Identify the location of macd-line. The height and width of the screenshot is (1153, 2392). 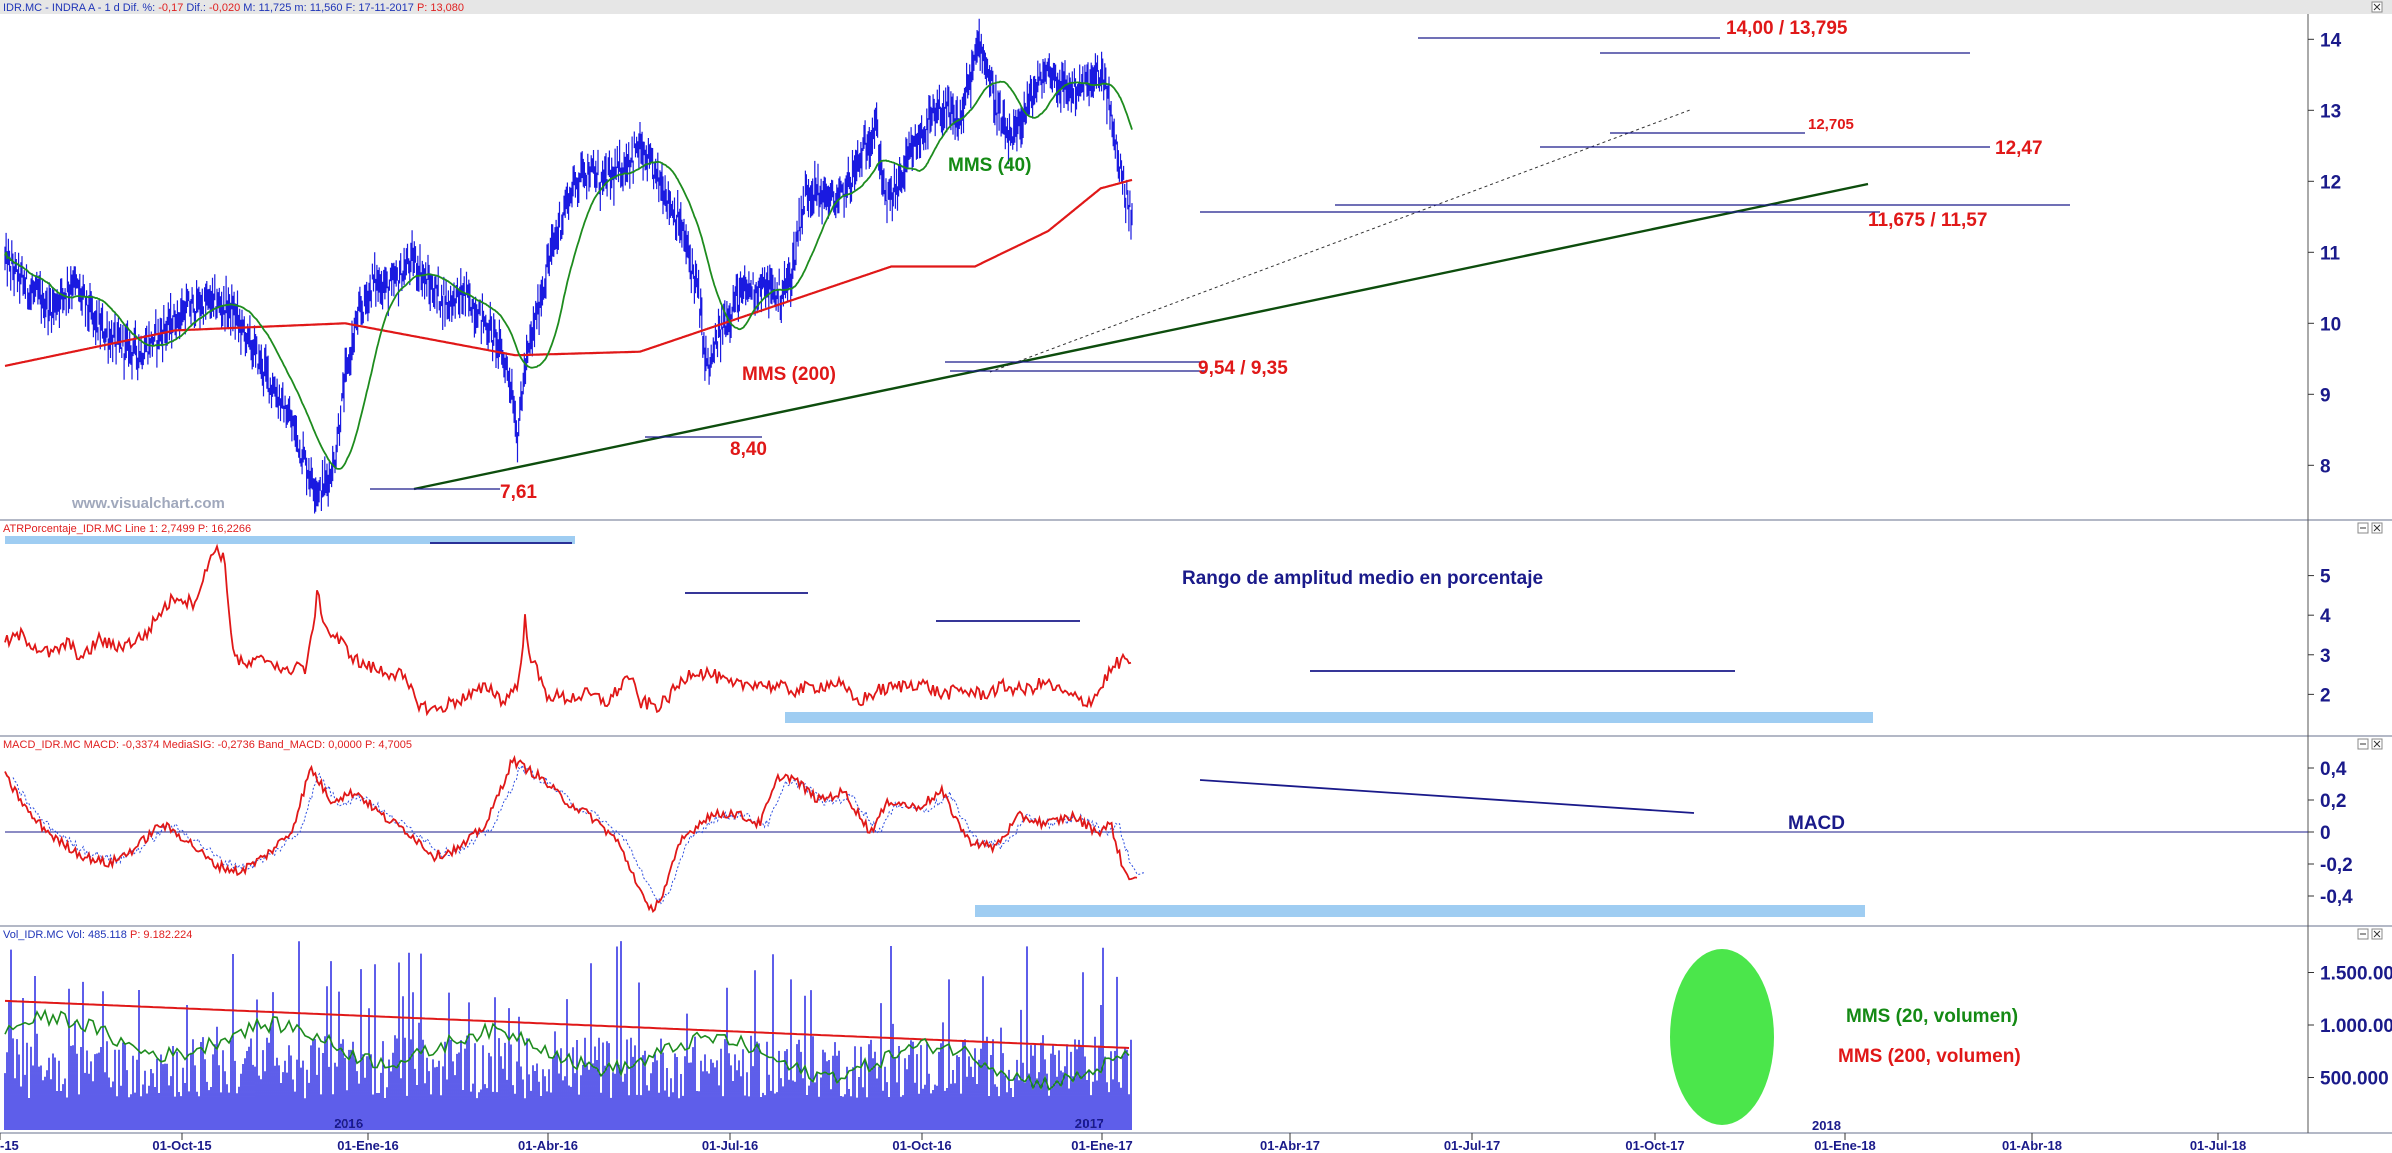
(571, 834).